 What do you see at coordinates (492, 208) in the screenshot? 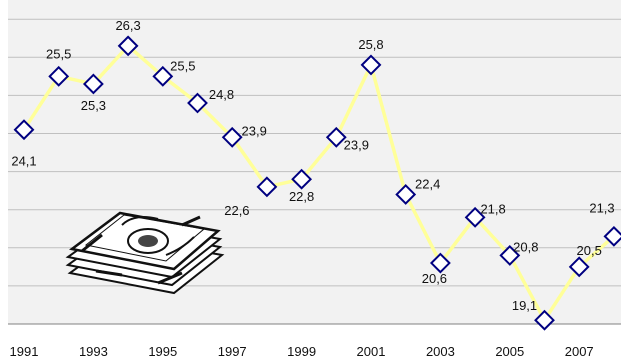
I see `data-label: 21,8` at bounding box center [492, 208].